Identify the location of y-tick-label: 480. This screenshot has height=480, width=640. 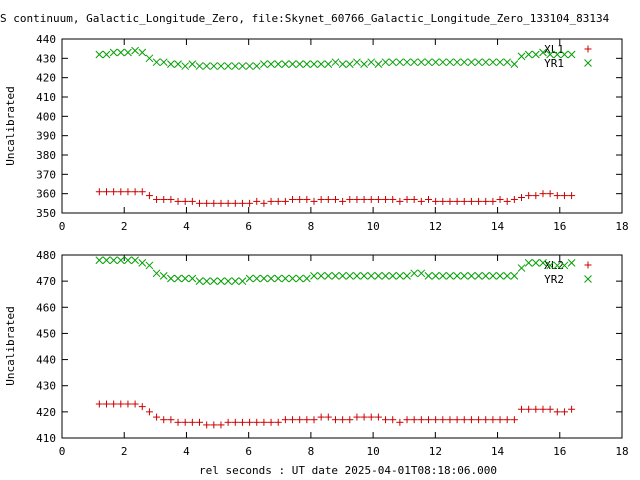
(46, 255).